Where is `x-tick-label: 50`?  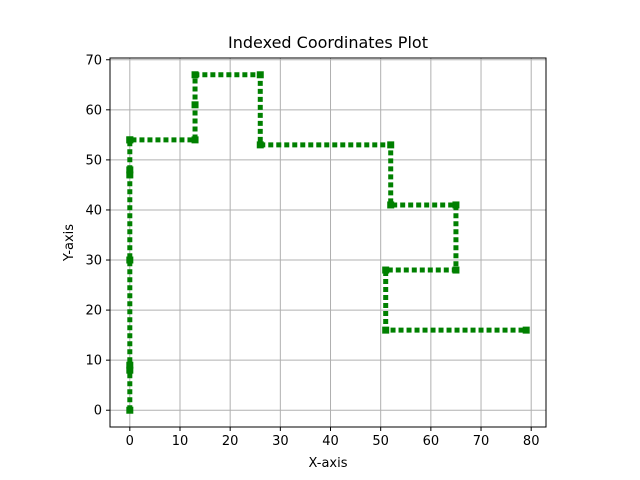
x-tick-label: 50 is located at coordinates (380, 441).